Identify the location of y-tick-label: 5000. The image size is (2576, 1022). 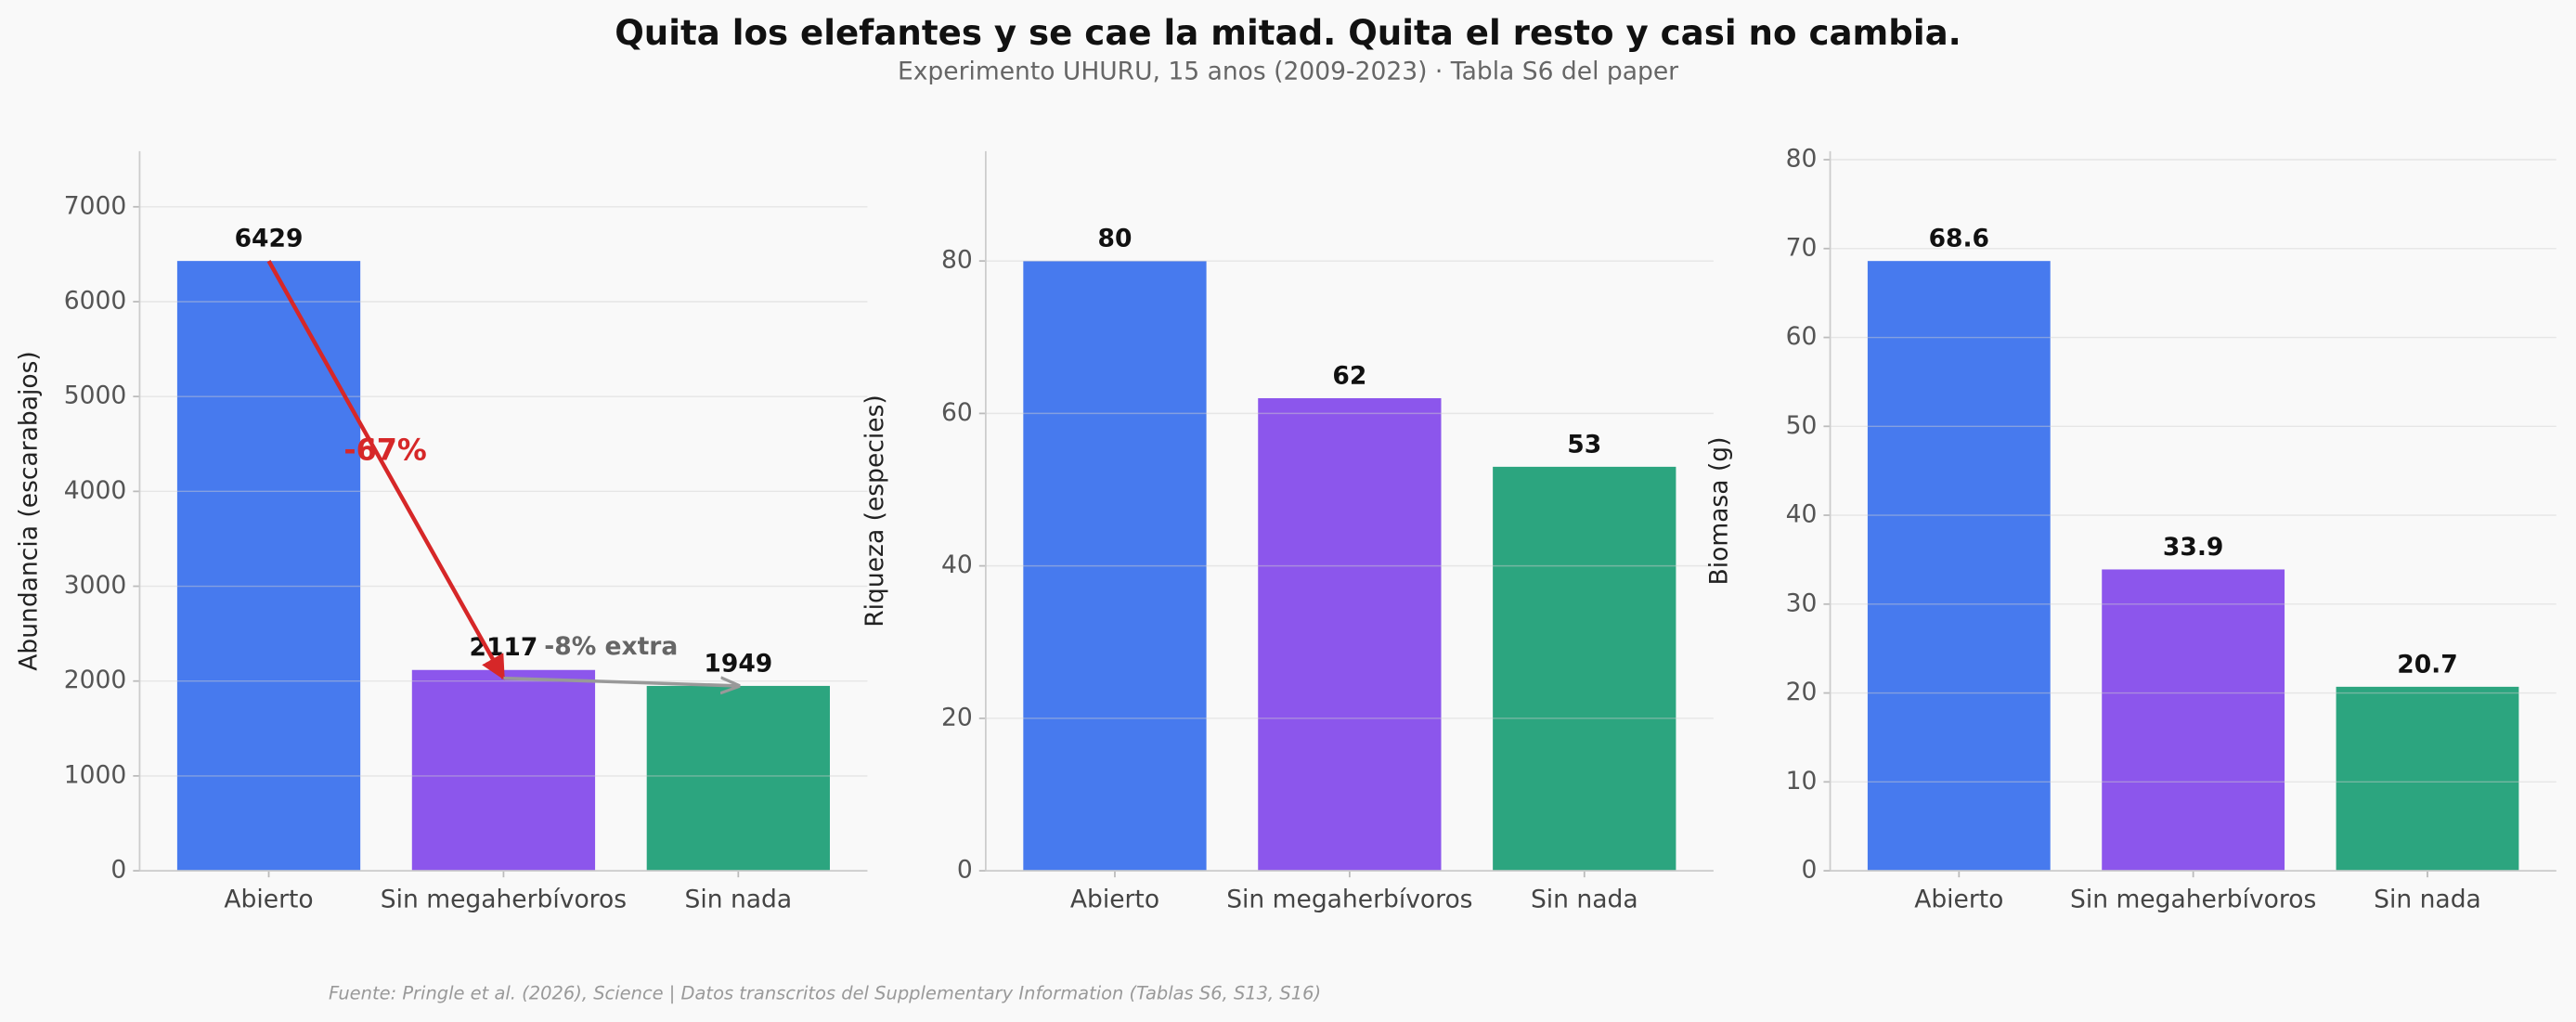
(95, 396).